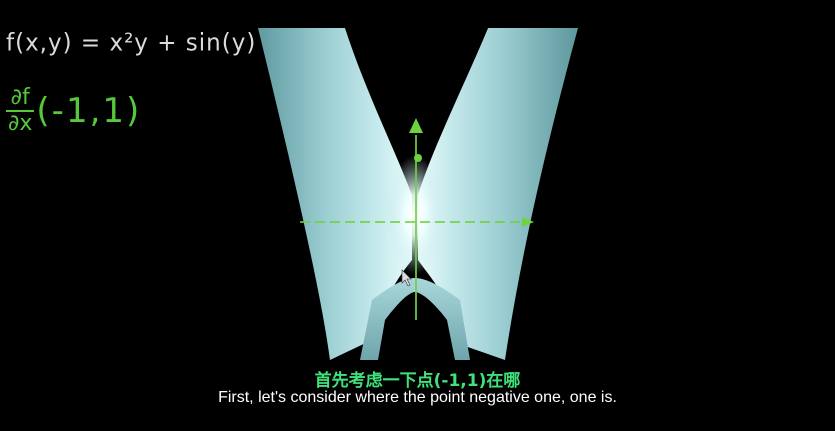 This screenshot has width=835, height=431. What do you see at coordinates (416, 125) in the screenshot?
I see `z-axis-arrow-icon` at bounding box center [416, 125].